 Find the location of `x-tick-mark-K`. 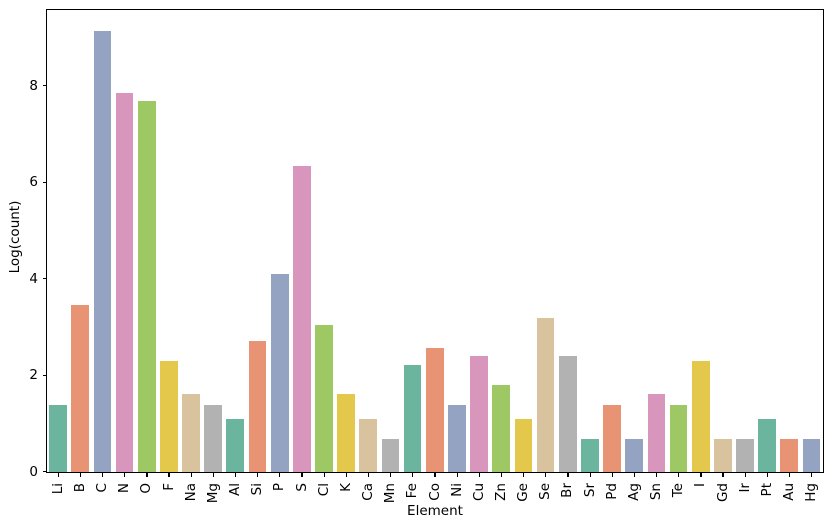

x-tick-mark-K is located at coordinates (346, 475).